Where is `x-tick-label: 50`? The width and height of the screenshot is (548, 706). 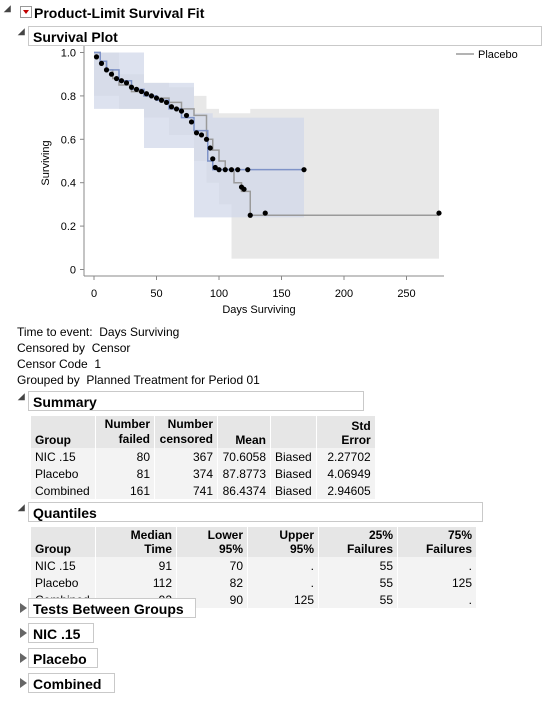
x-tick-label: 50 is located at coordinates (156, 294).